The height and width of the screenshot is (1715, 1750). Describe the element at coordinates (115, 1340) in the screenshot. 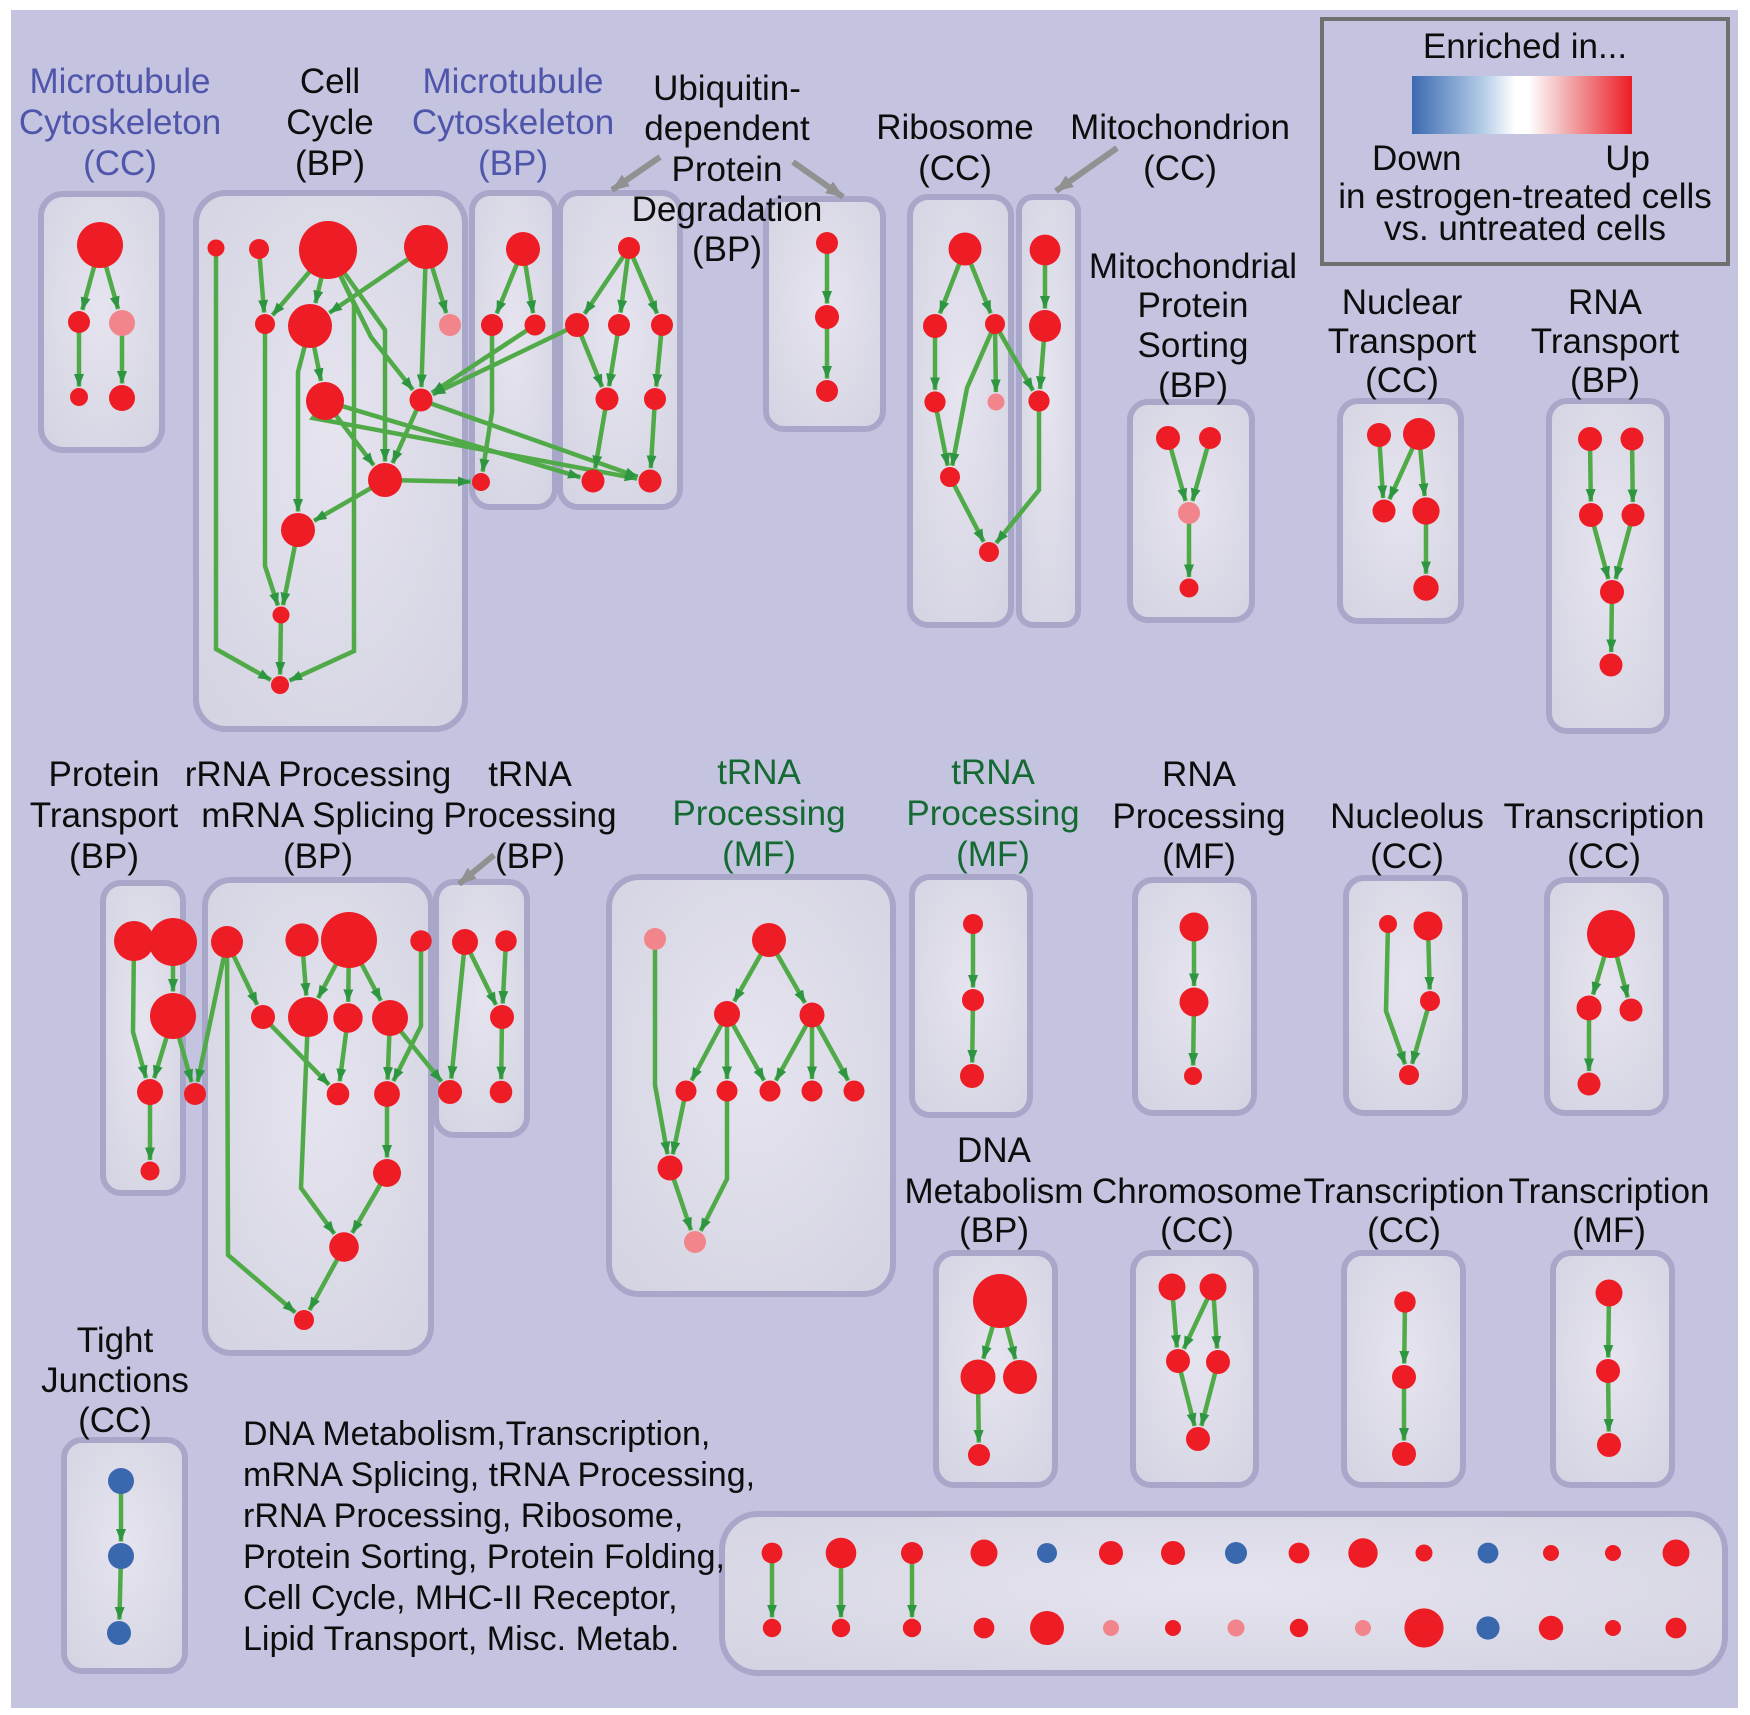

I see `svg-text: Tight` at that location.